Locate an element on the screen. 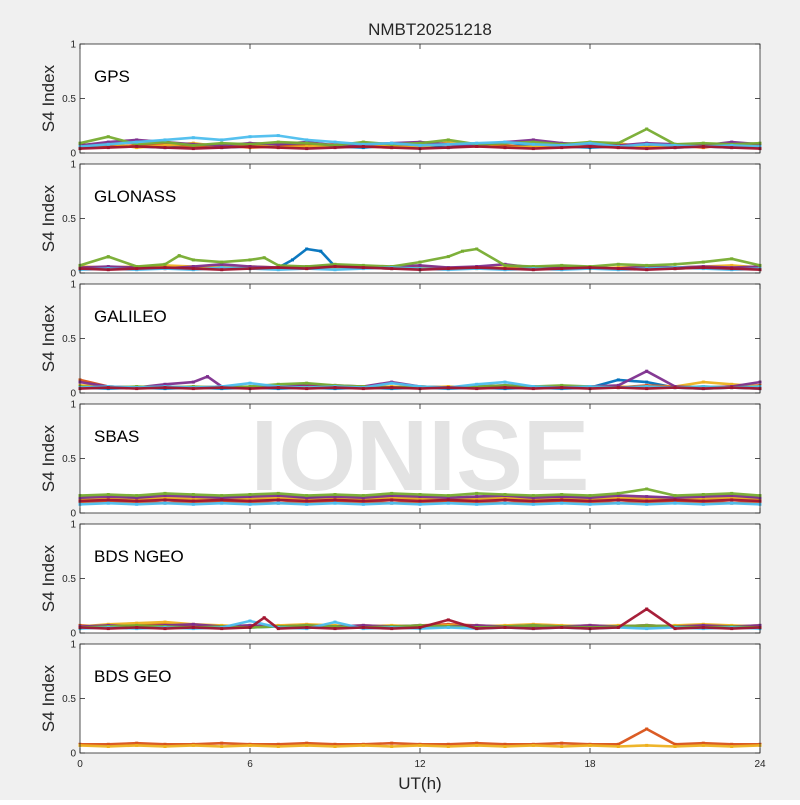  y-tick-label: 0 is located at coordinates (73, 514).